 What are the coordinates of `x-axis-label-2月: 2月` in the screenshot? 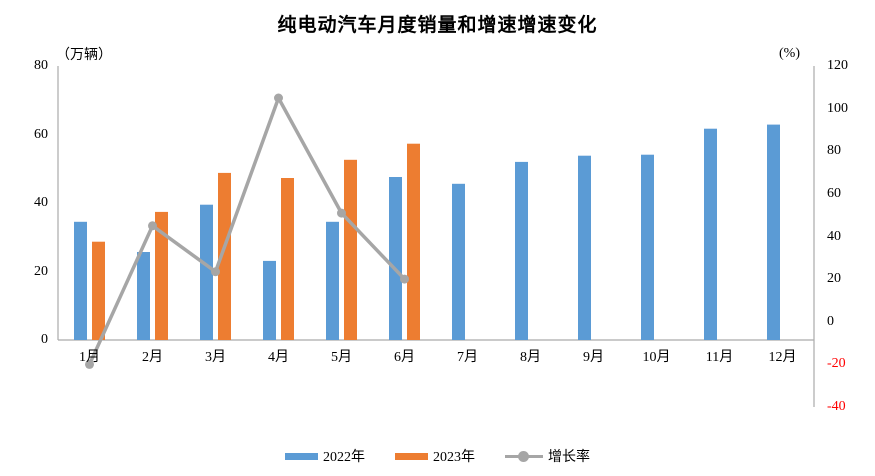 It's located at (152, 357).